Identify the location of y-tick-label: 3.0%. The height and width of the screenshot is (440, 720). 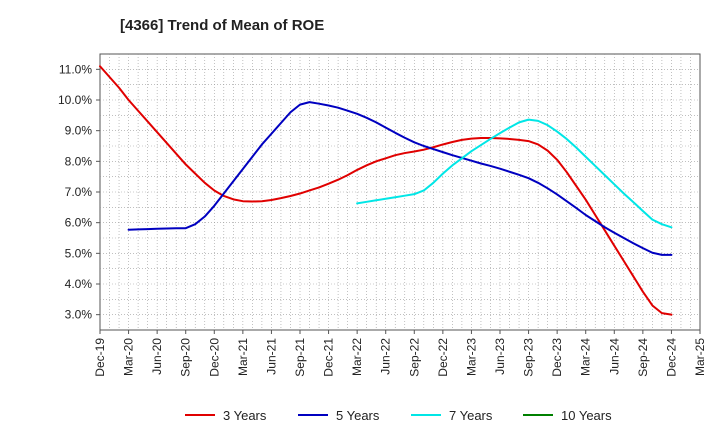
(79, 315).